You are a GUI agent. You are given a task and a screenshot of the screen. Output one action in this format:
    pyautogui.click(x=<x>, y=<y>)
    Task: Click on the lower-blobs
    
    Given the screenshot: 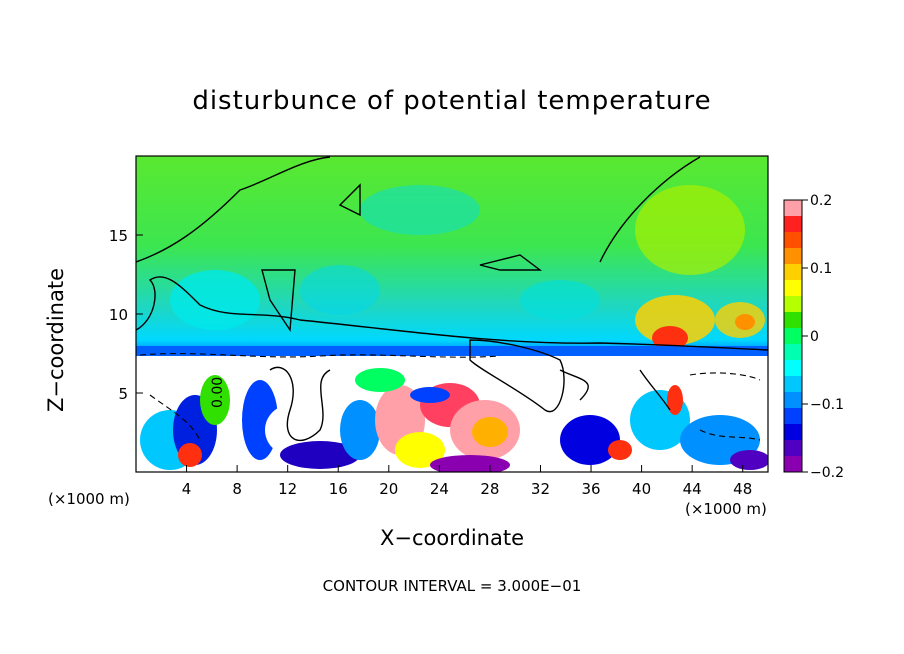 What is the action you would take?
    pyautogui.click(x=454, y=420)
    